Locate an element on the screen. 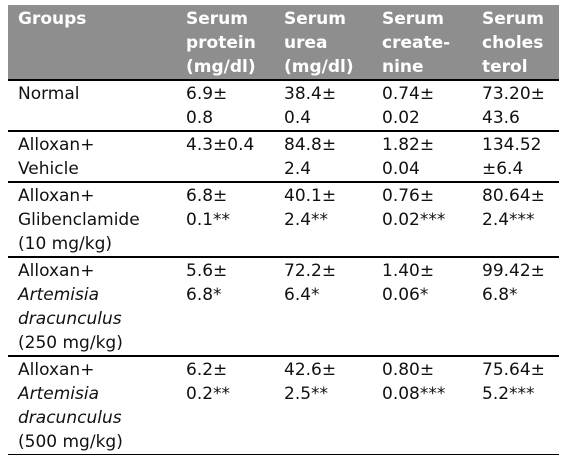  group-cell: Alloxan+ Vehicle is located at coordinates (92, 156).